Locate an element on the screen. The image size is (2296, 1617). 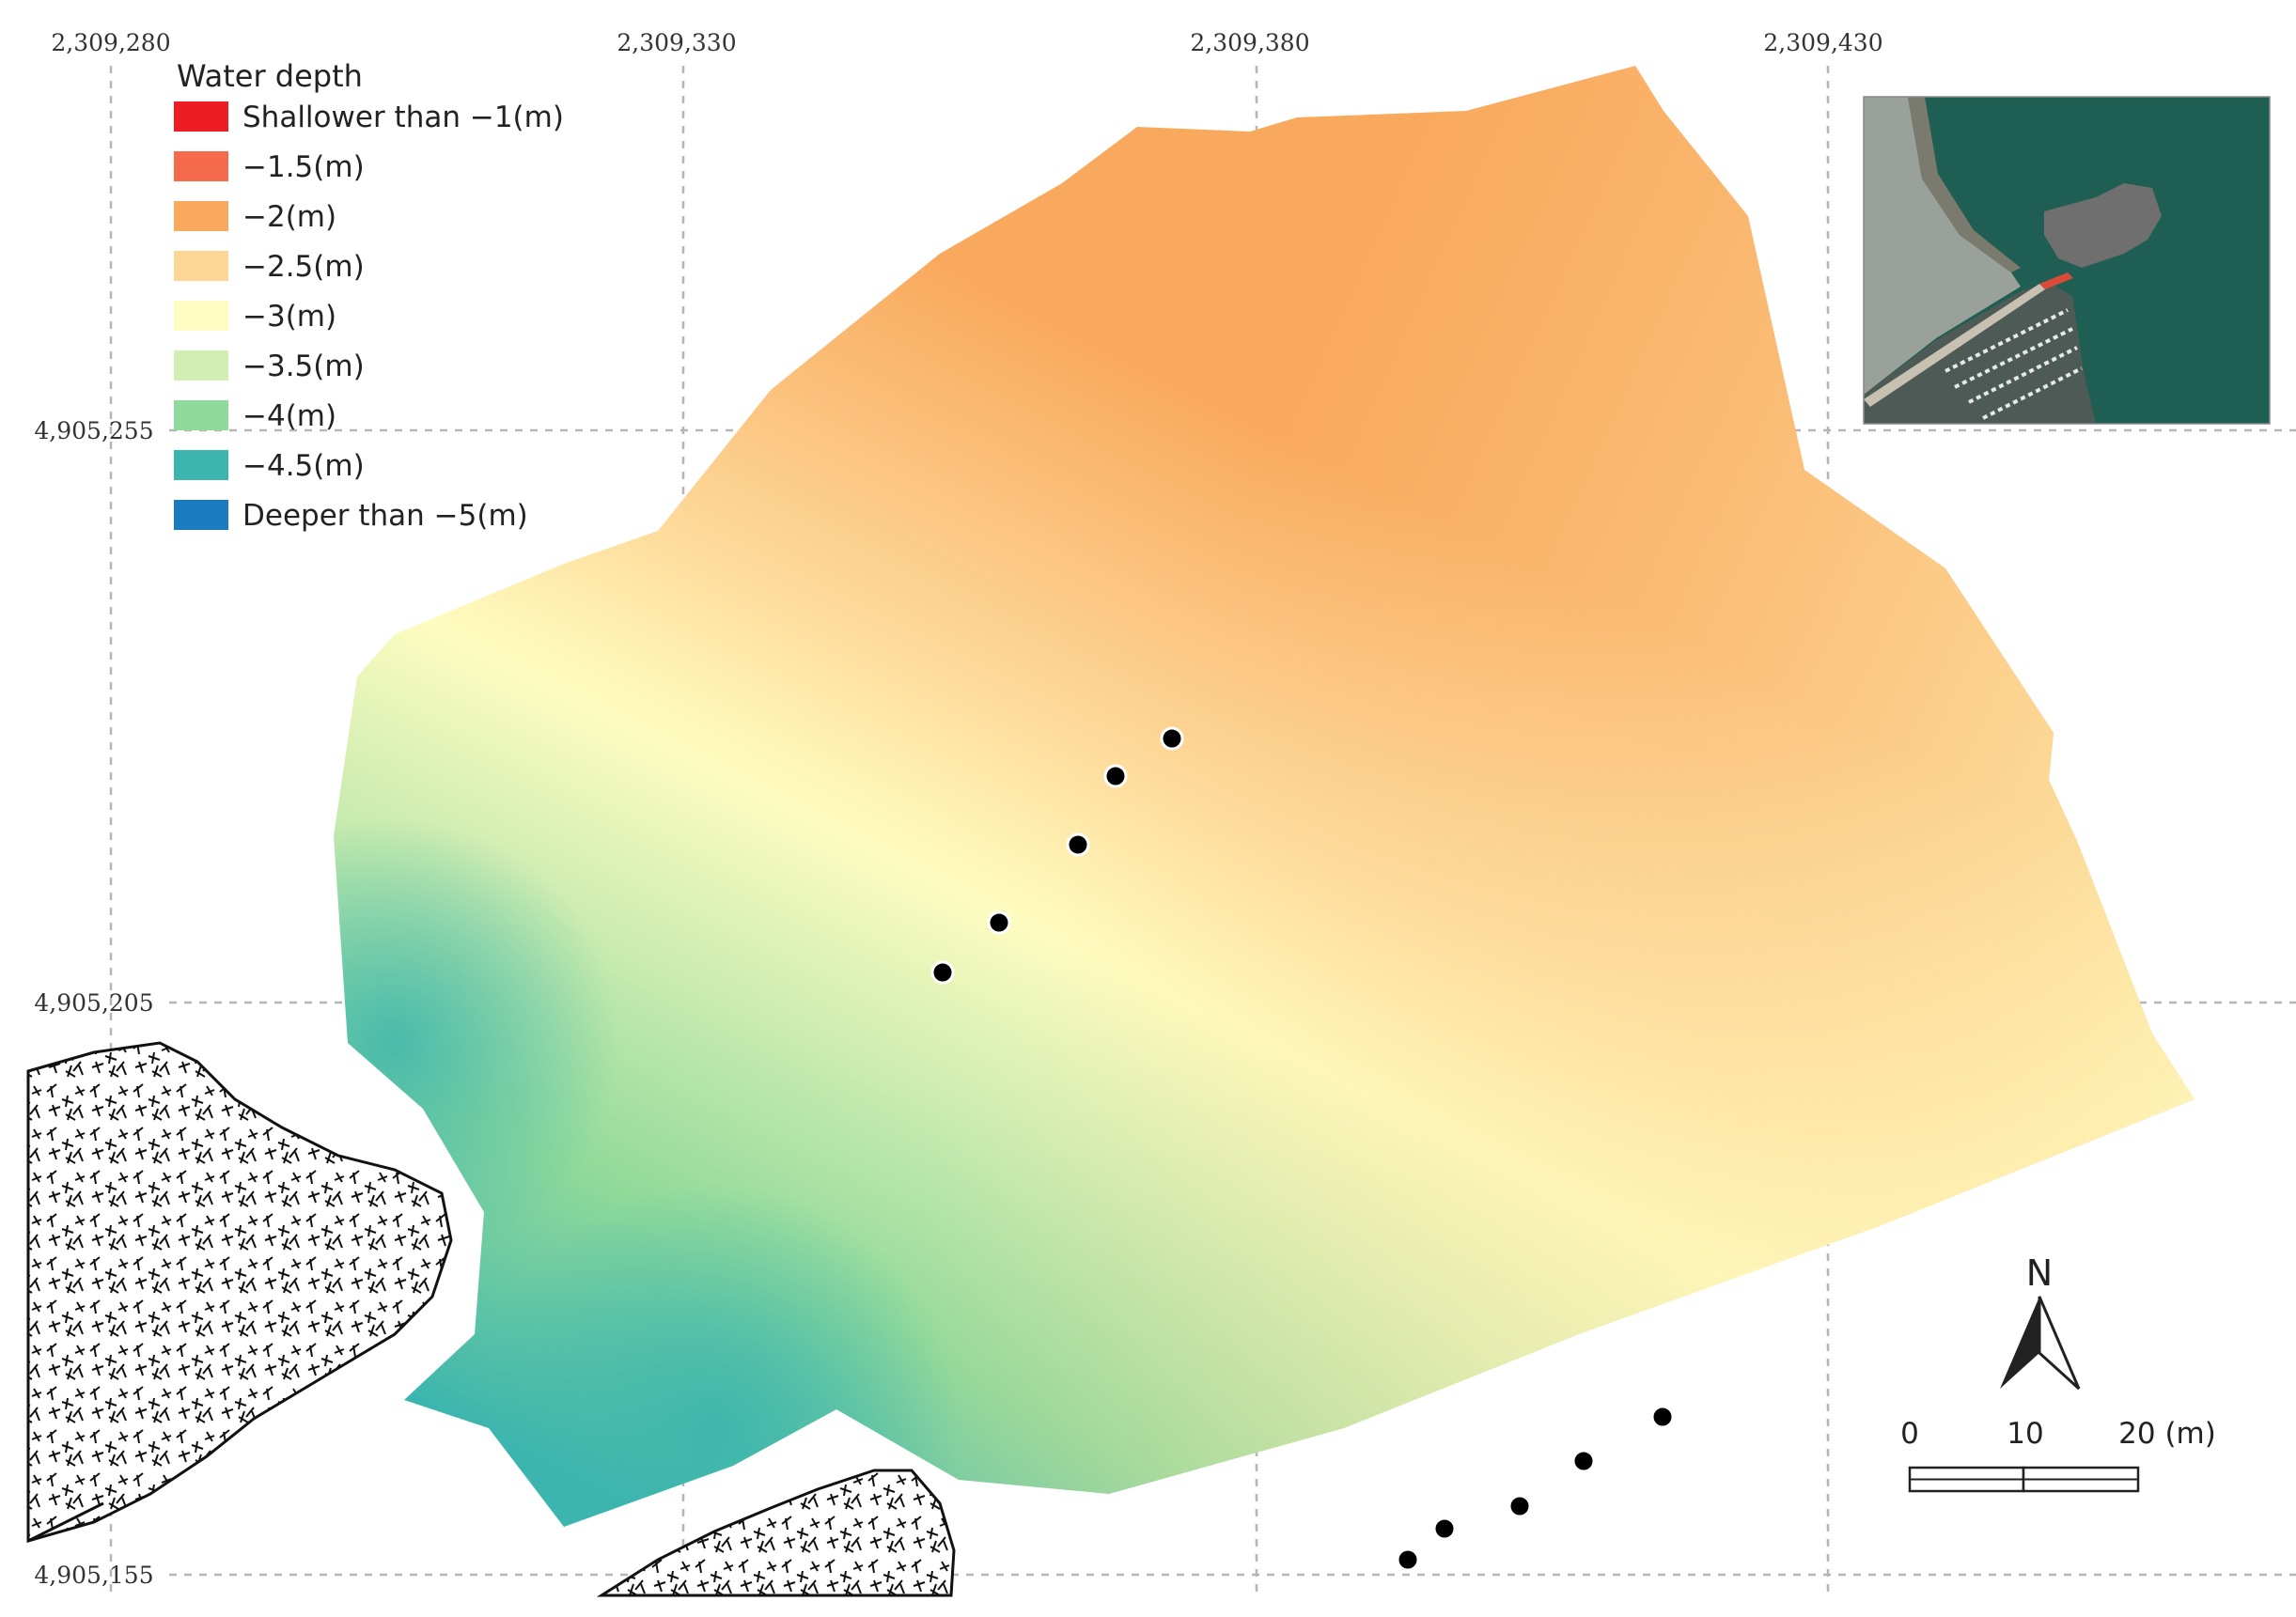
legend-label: −3(m) is located at coordinates (289, 317).